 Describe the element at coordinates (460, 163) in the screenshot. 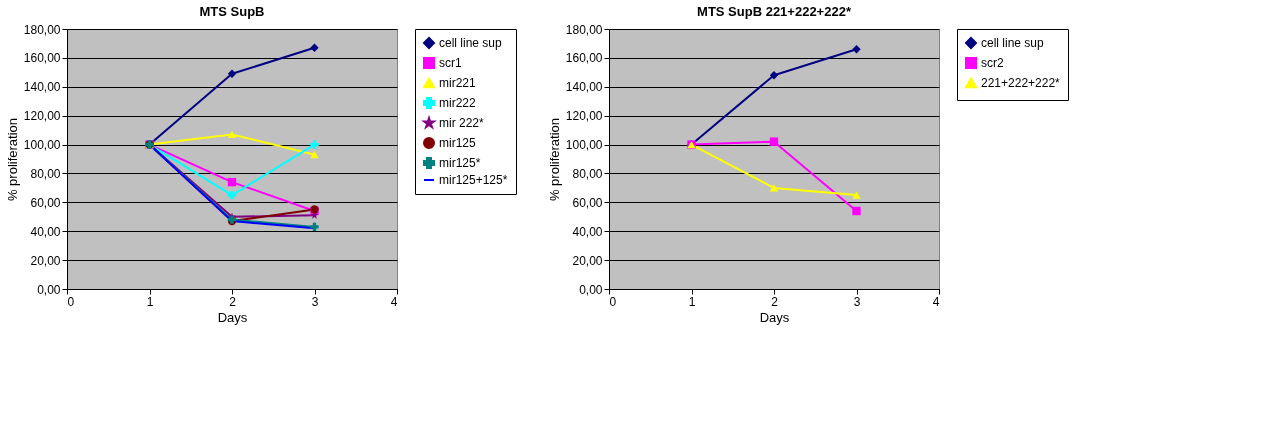

I see `legend-label: mir125*` at that location.